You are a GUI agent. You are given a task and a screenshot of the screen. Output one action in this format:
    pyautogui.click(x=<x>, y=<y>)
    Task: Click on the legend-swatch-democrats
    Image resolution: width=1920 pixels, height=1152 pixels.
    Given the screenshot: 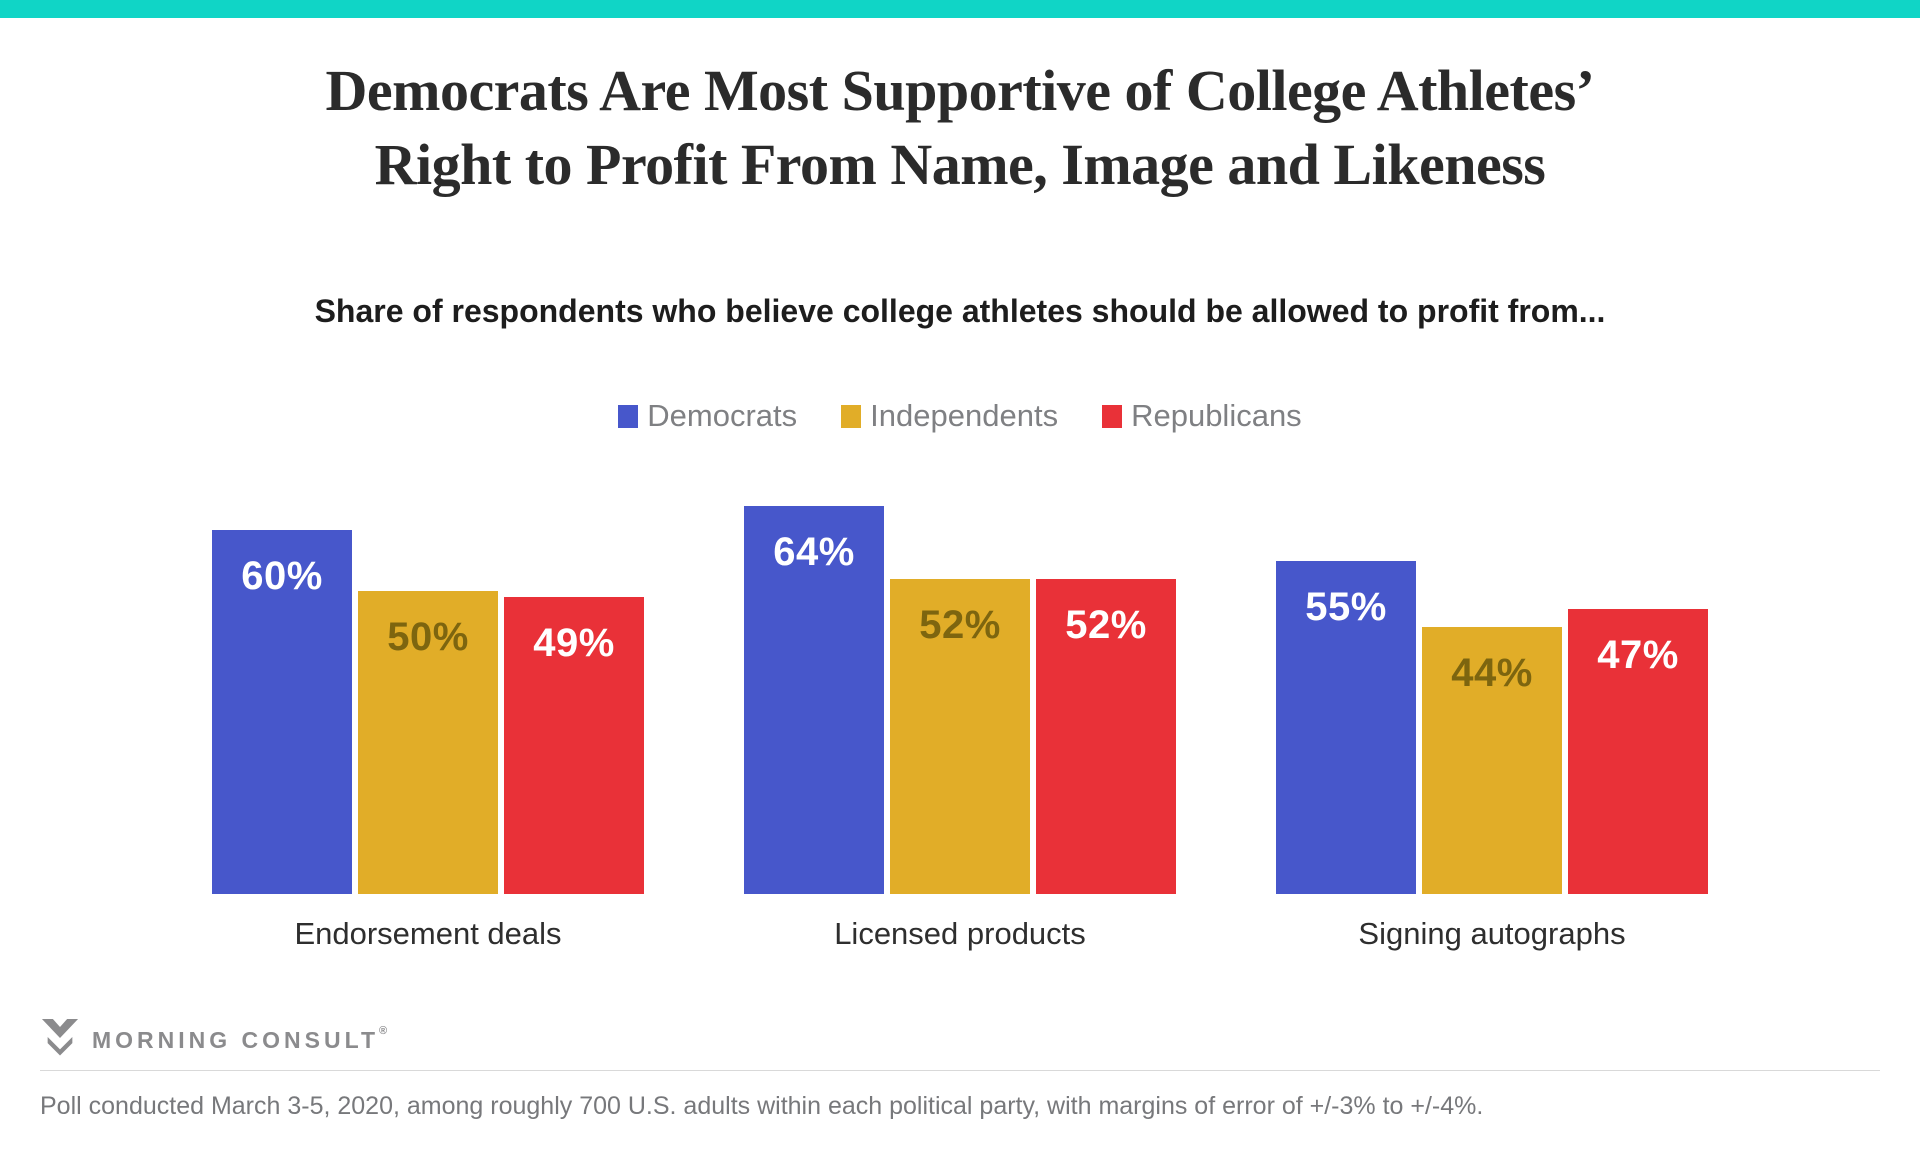 What is the action you would take?
    pyautogui.click(x=628, y=416)
    